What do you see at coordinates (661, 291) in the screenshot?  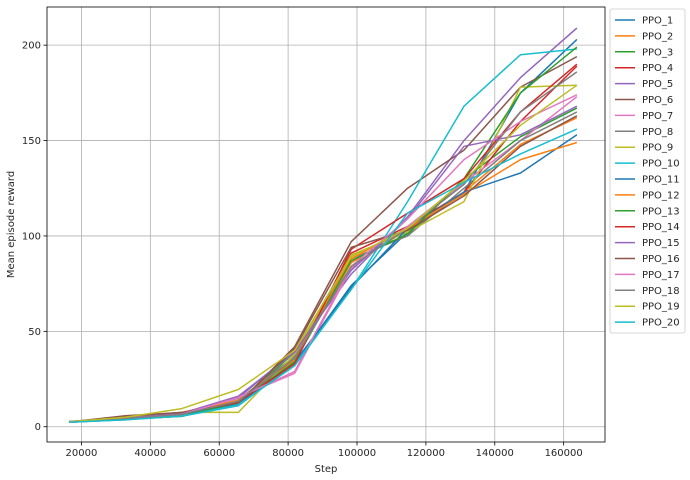 I see `legend-label: PPO_18` at bounding box center [661, 291].